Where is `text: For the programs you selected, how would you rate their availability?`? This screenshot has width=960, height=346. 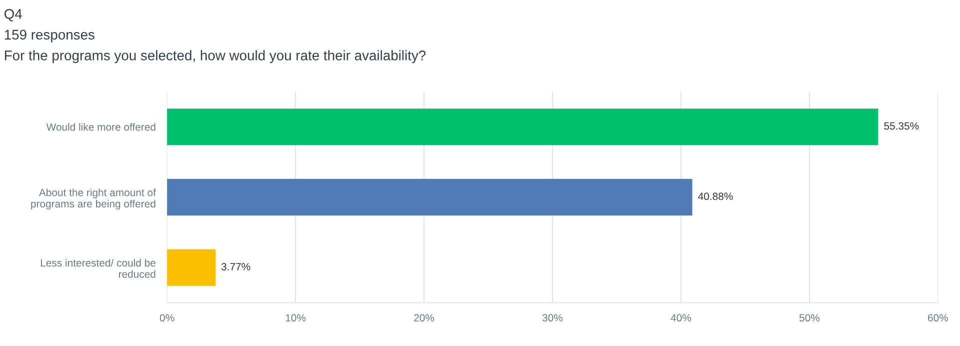
text: For the programs you selected, how would you rate their availability? is located at coordinates (215, 57).